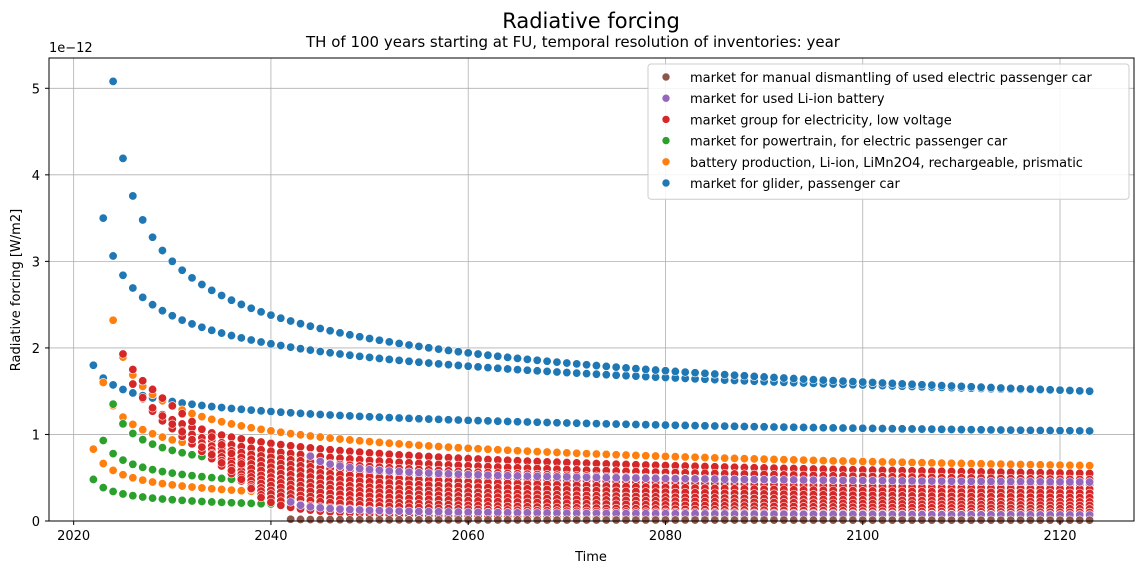  What do you see at coordinates (468, 536) in the screenshot?
I see `x-tick-label: 2060` at bounding box center [468, 536].